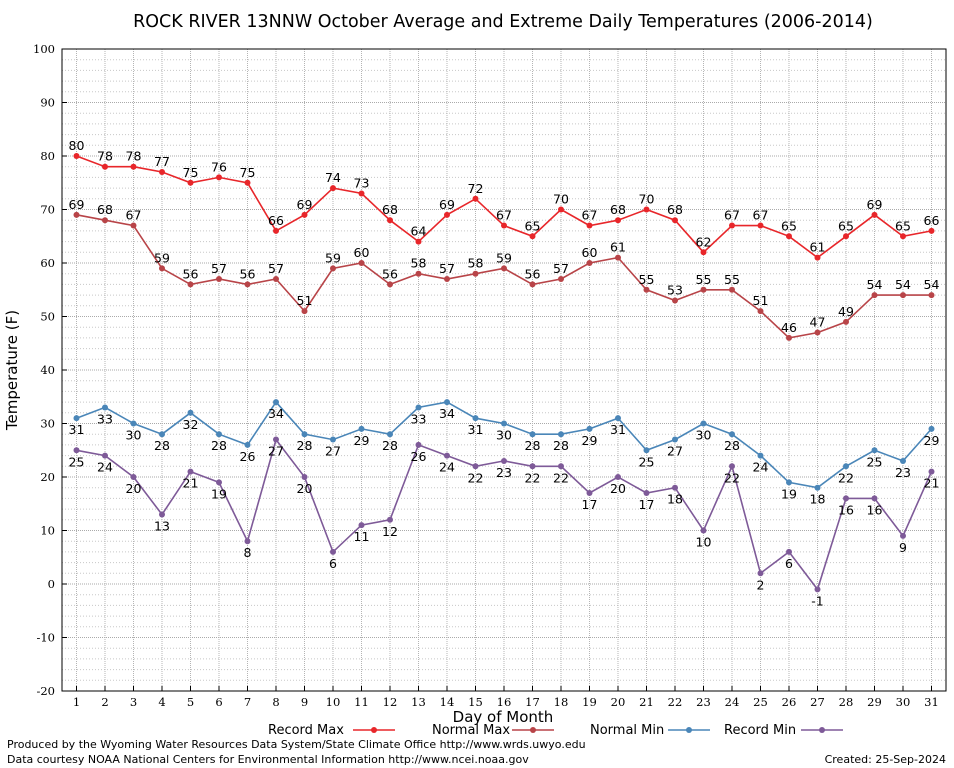 This screenshot has width=954, height=768. What do you see at coordinates (903, 547) in the screenshot?
I see `record-min-data-label: 9` at bounding box center [903, 547].